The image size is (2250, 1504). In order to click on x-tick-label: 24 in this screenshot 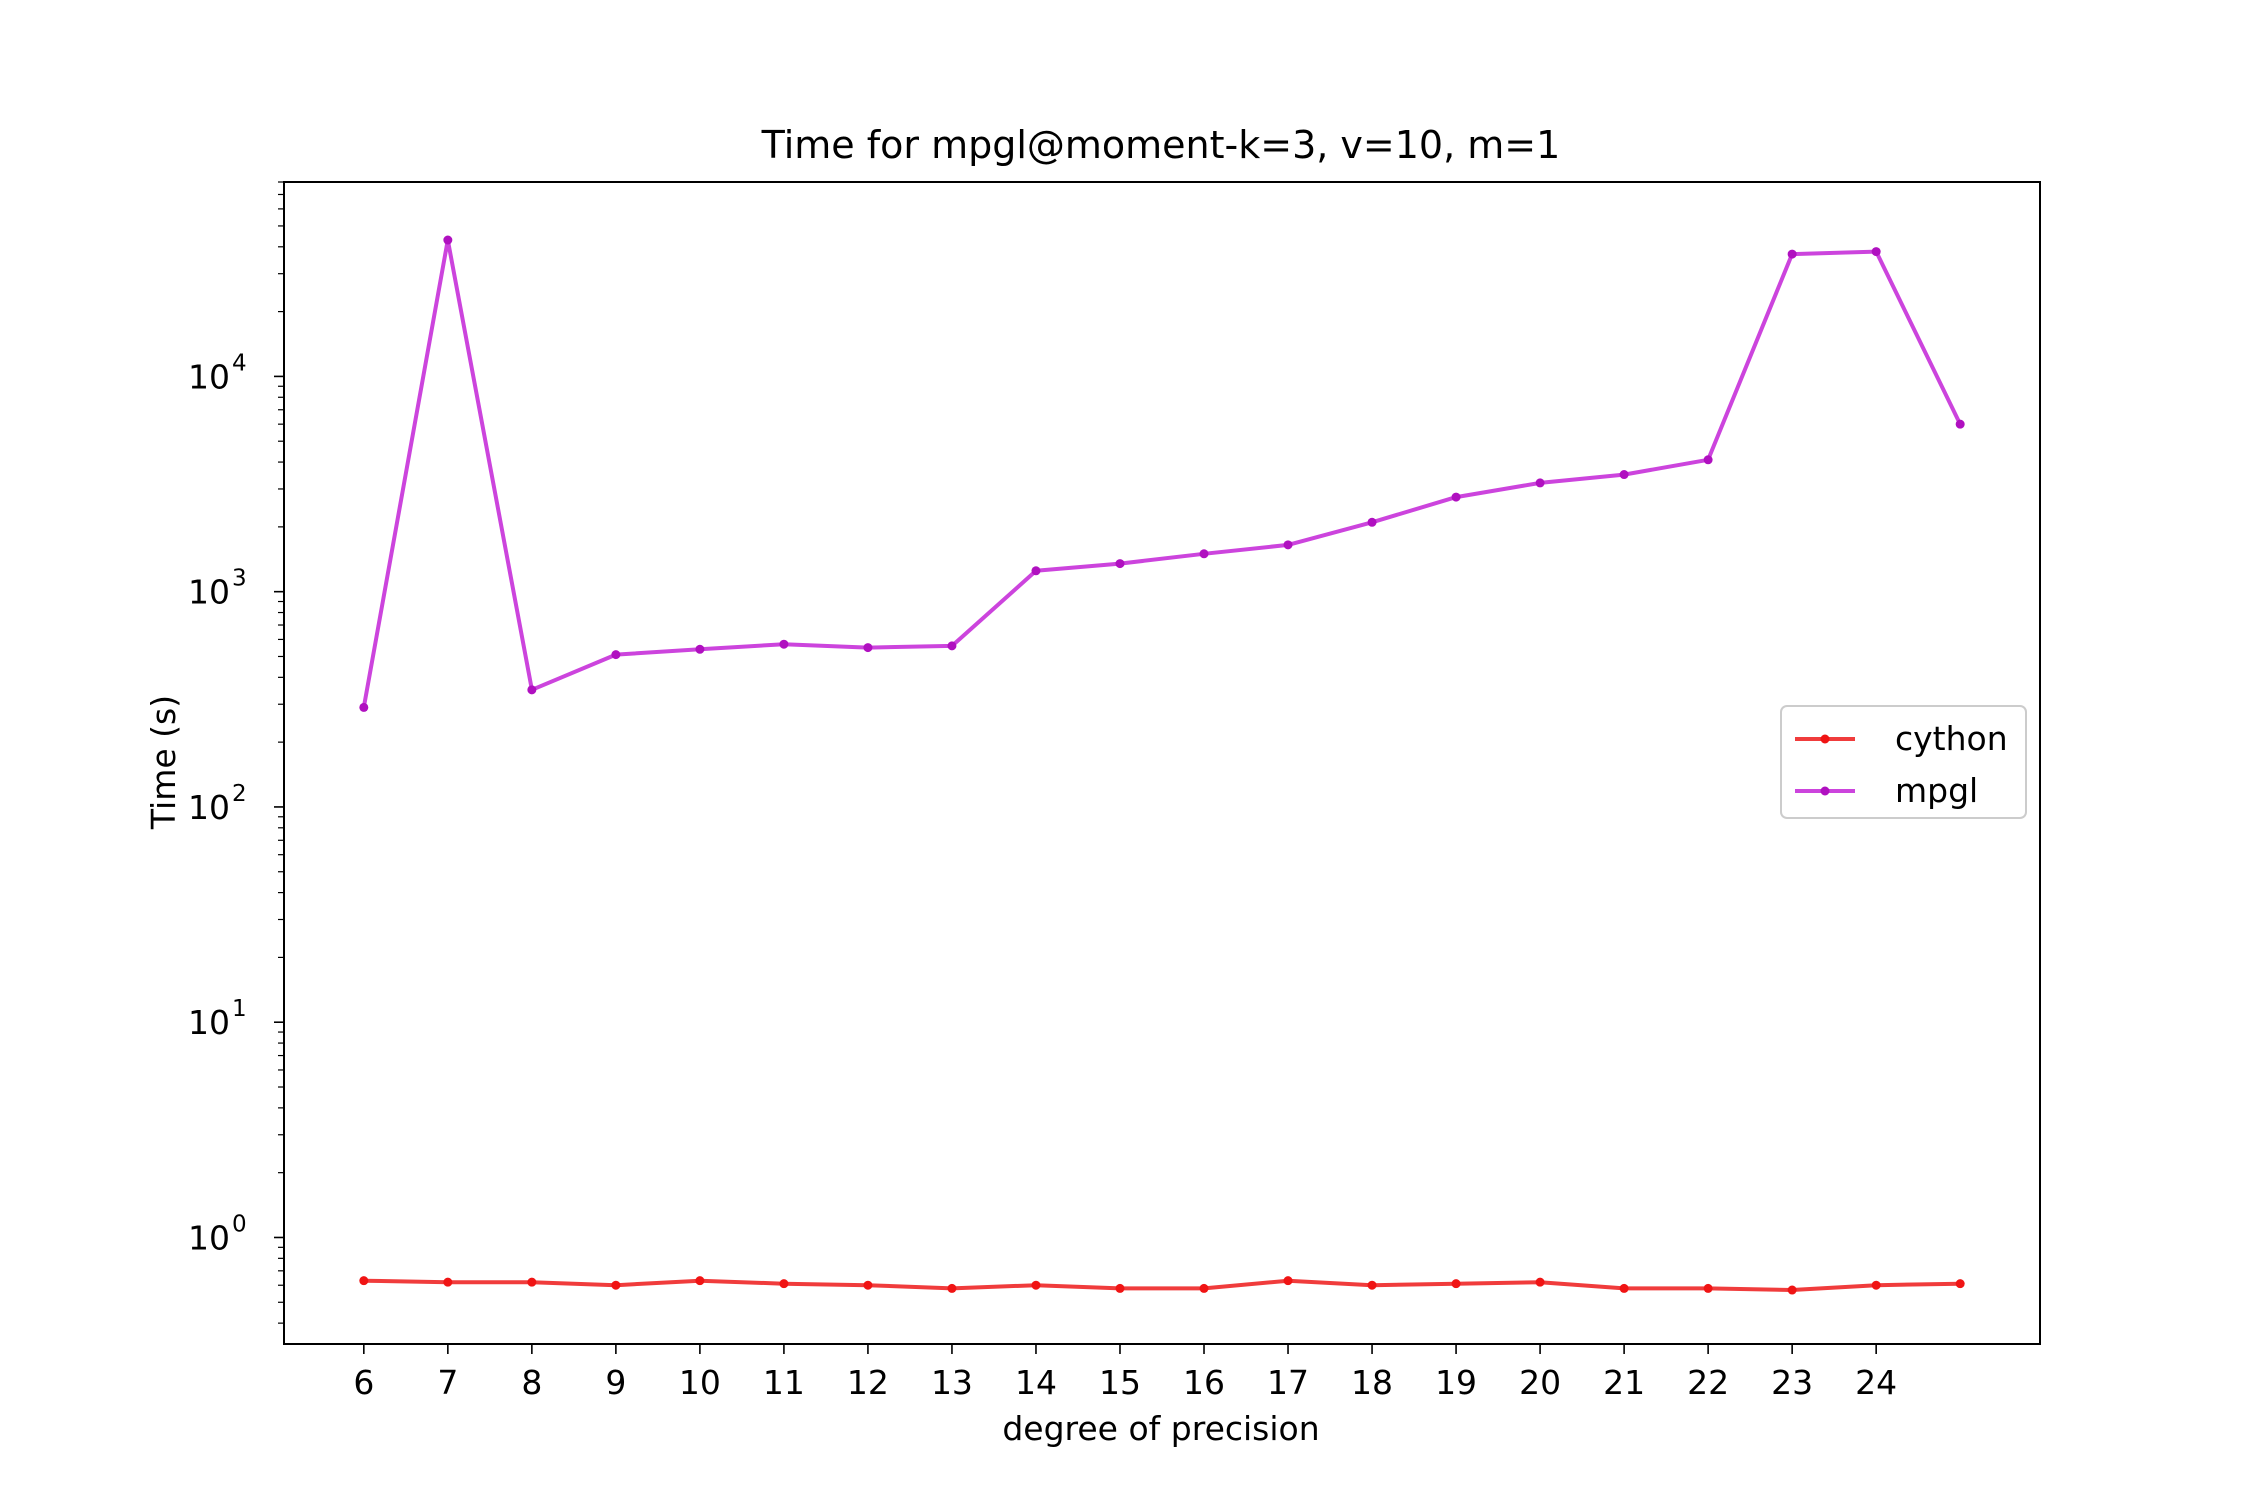, I will do `click(1876, 1382)`.